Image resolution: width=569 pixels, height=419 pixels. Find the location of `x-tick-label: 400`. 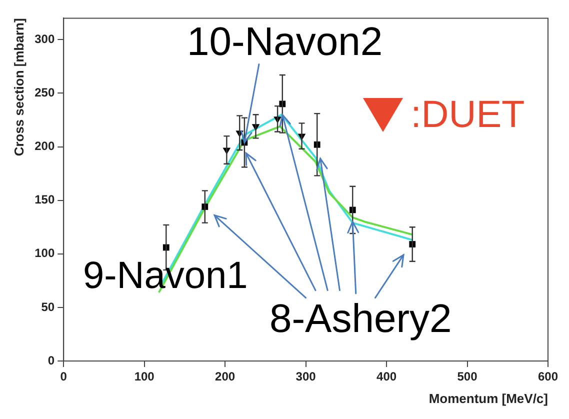

x-tick-label: 400 is located at coordinates (386, 377).